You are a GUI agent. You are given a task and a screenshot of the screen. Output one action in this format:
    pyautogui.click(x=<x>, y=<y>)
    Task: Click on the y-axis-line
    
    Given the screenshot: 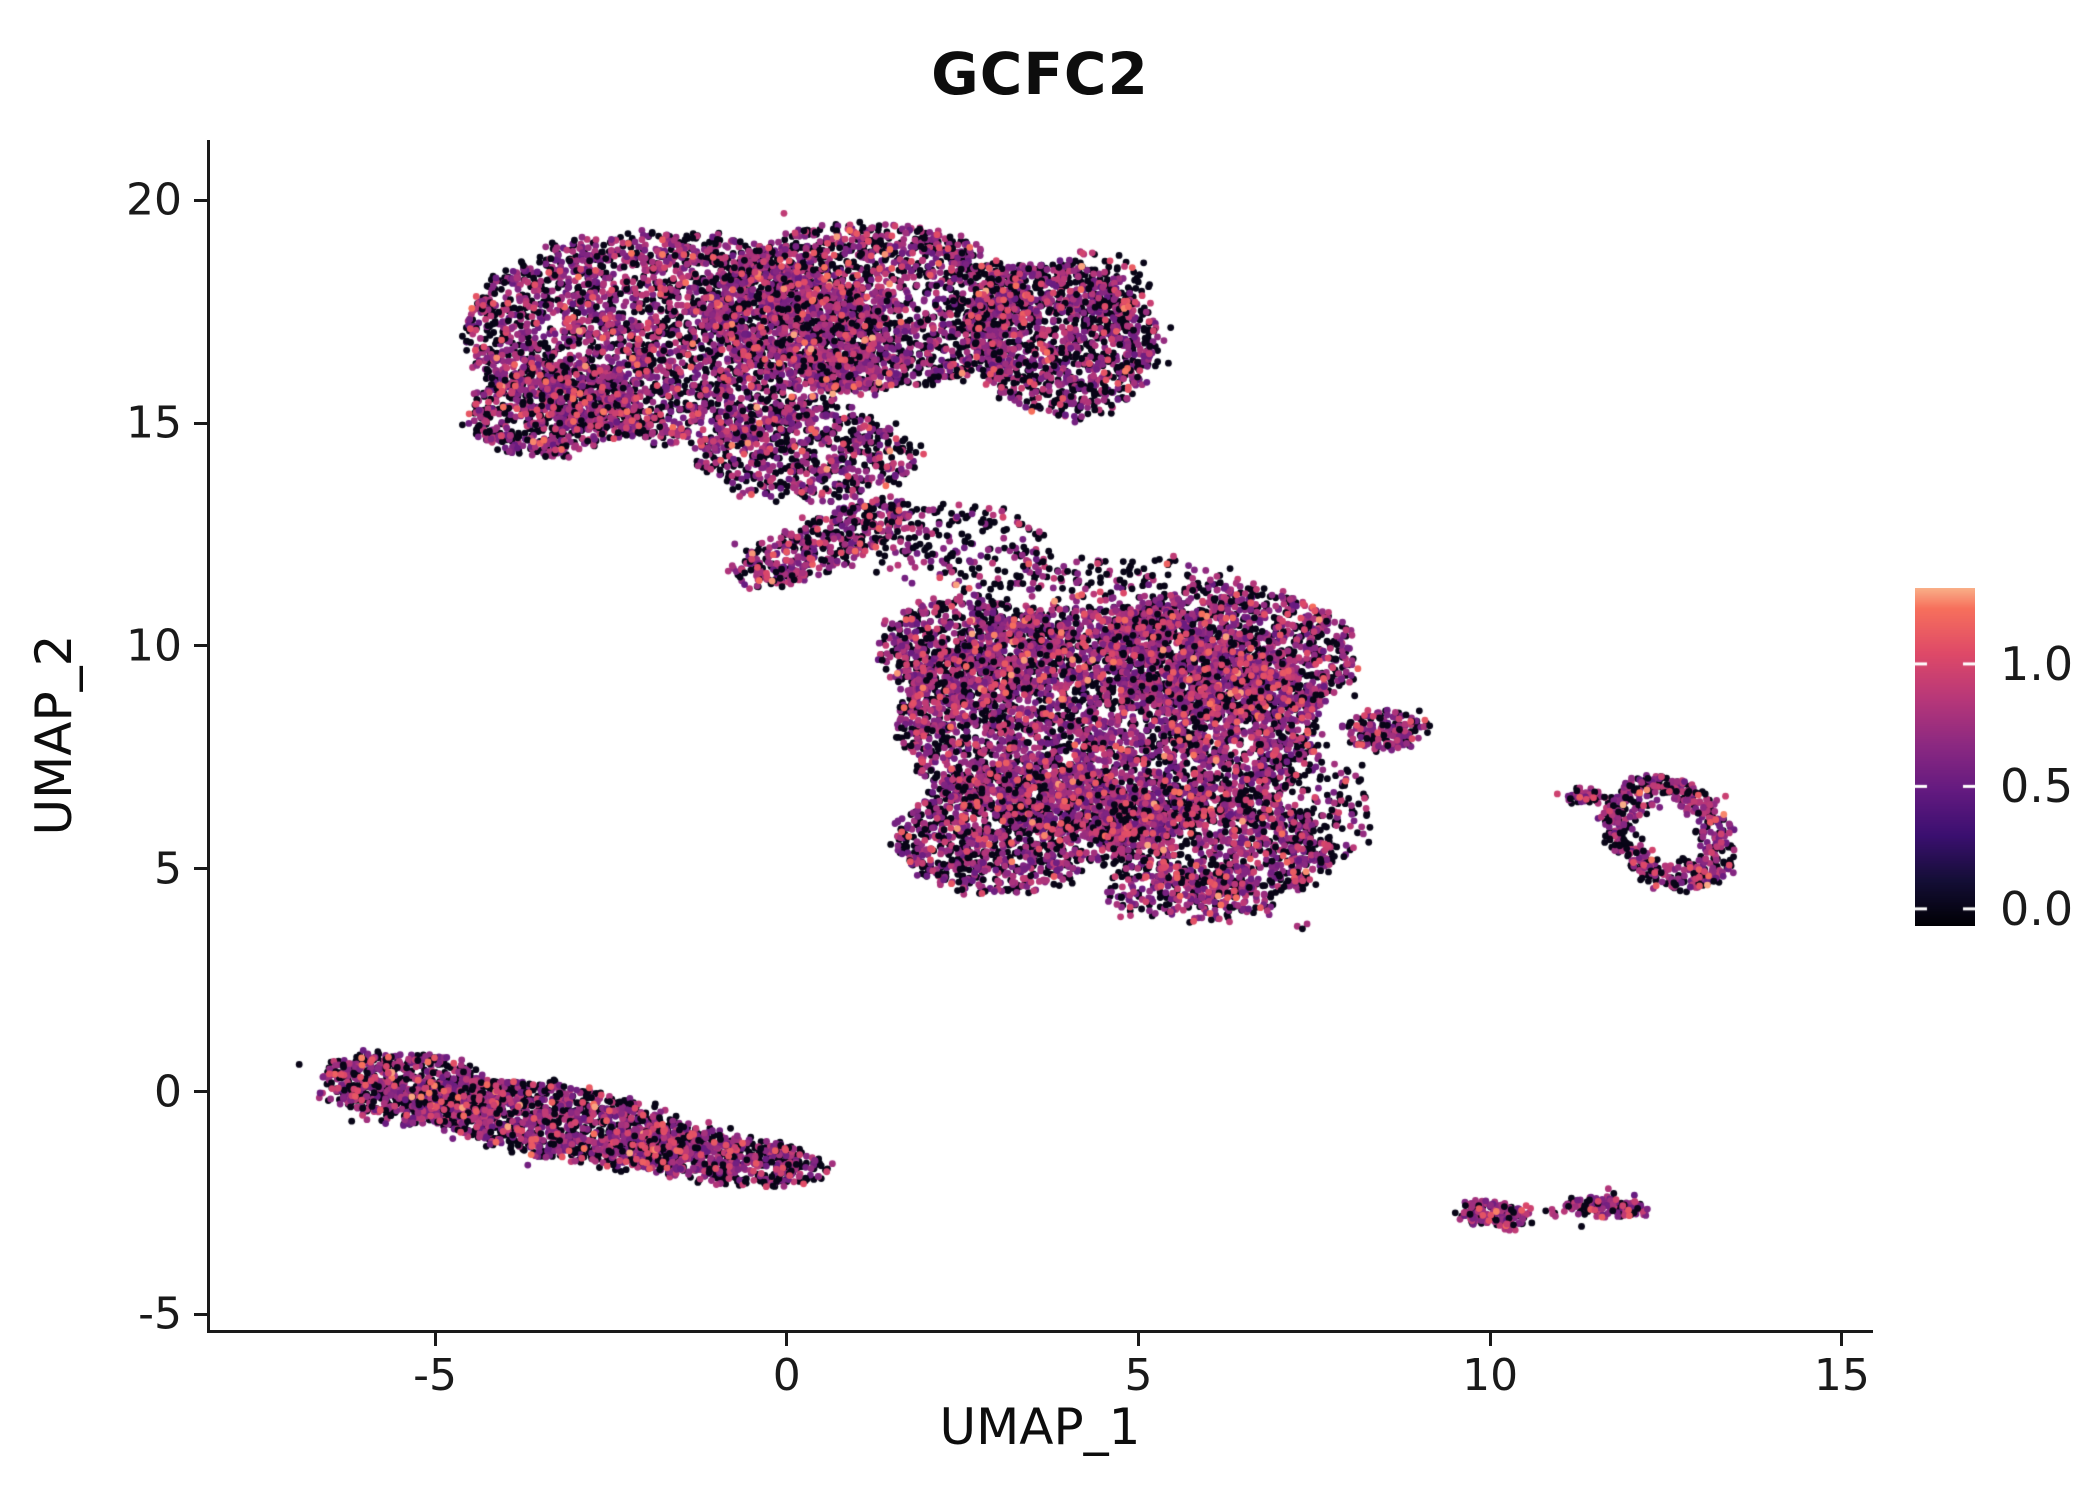 What is the action you would take?
    pyautogui.click(x=208, y=736)
    